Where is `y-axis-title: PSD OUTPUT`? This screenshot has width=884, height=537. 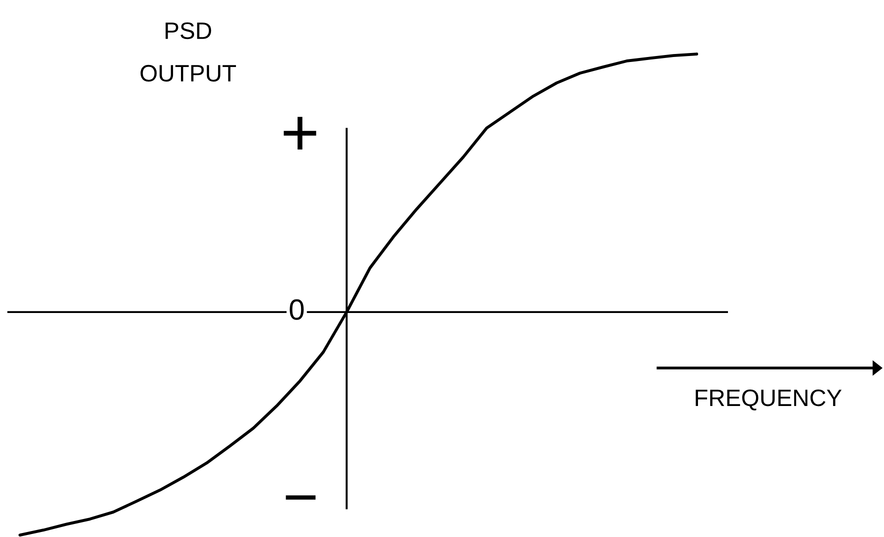 y-axis-title: PSD OUTPUT is located at coordinates (188, 52).